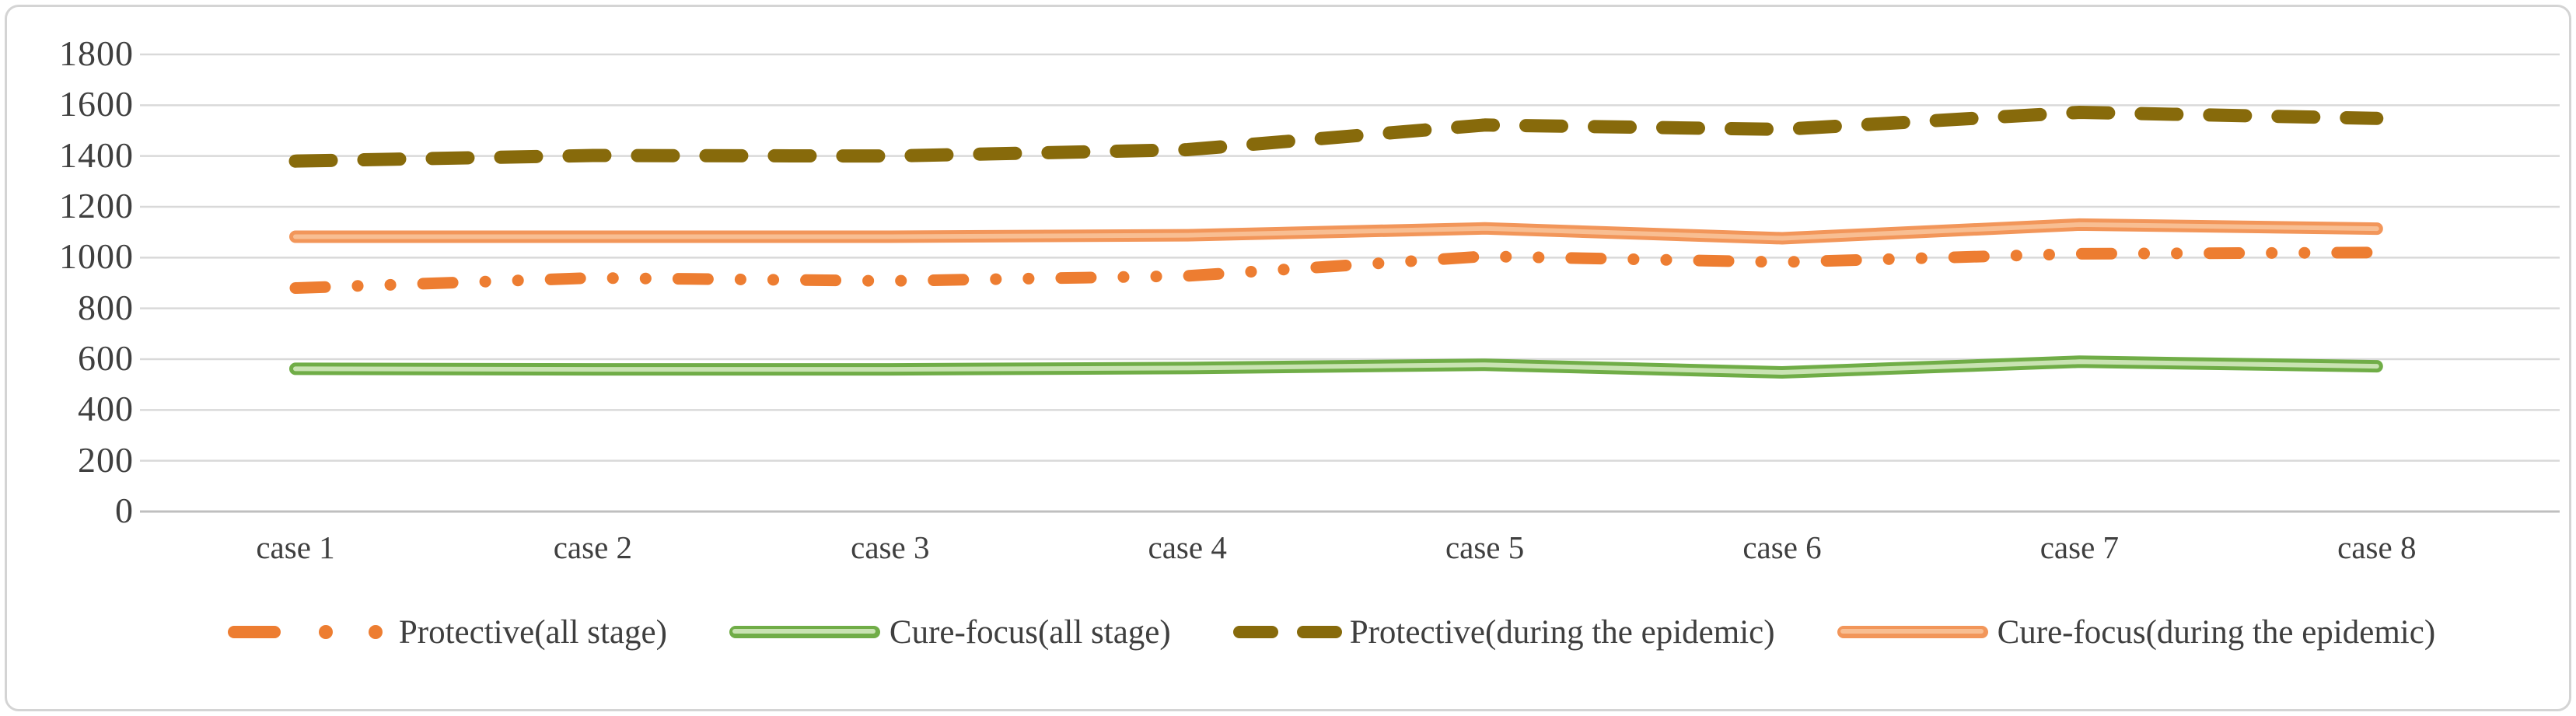 Image resolution: width=2576 pixels, height=716 pixels. I want to click on y-tick-label: 1200, so click(96, 206).